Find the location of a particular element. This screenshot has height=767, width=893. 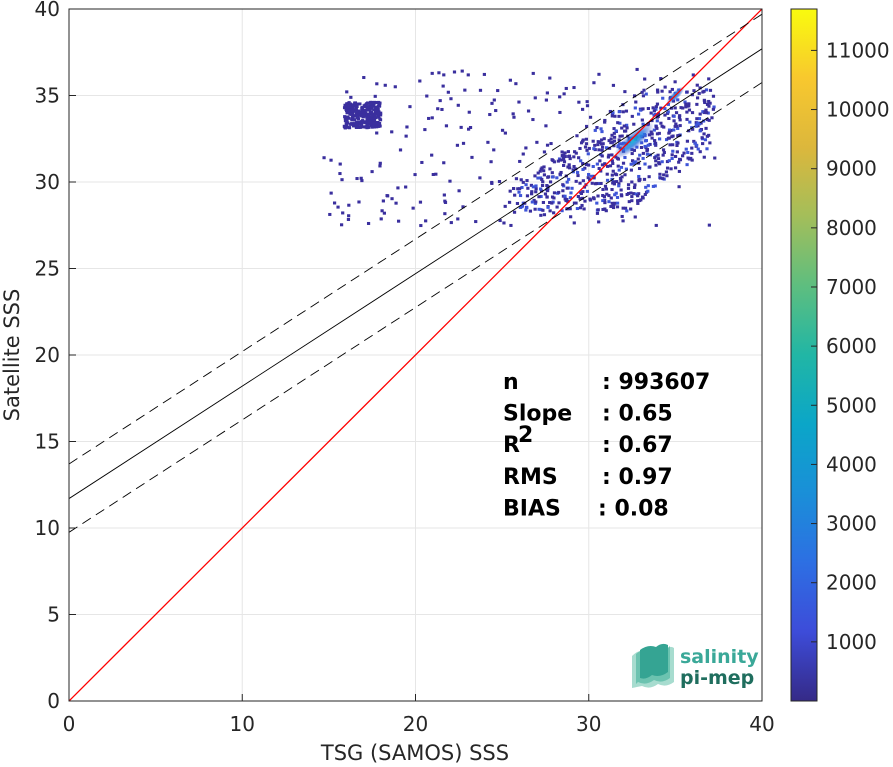

salinity-pi-mep-logo: salinity pi-mep is located at coordinates (695, 666).